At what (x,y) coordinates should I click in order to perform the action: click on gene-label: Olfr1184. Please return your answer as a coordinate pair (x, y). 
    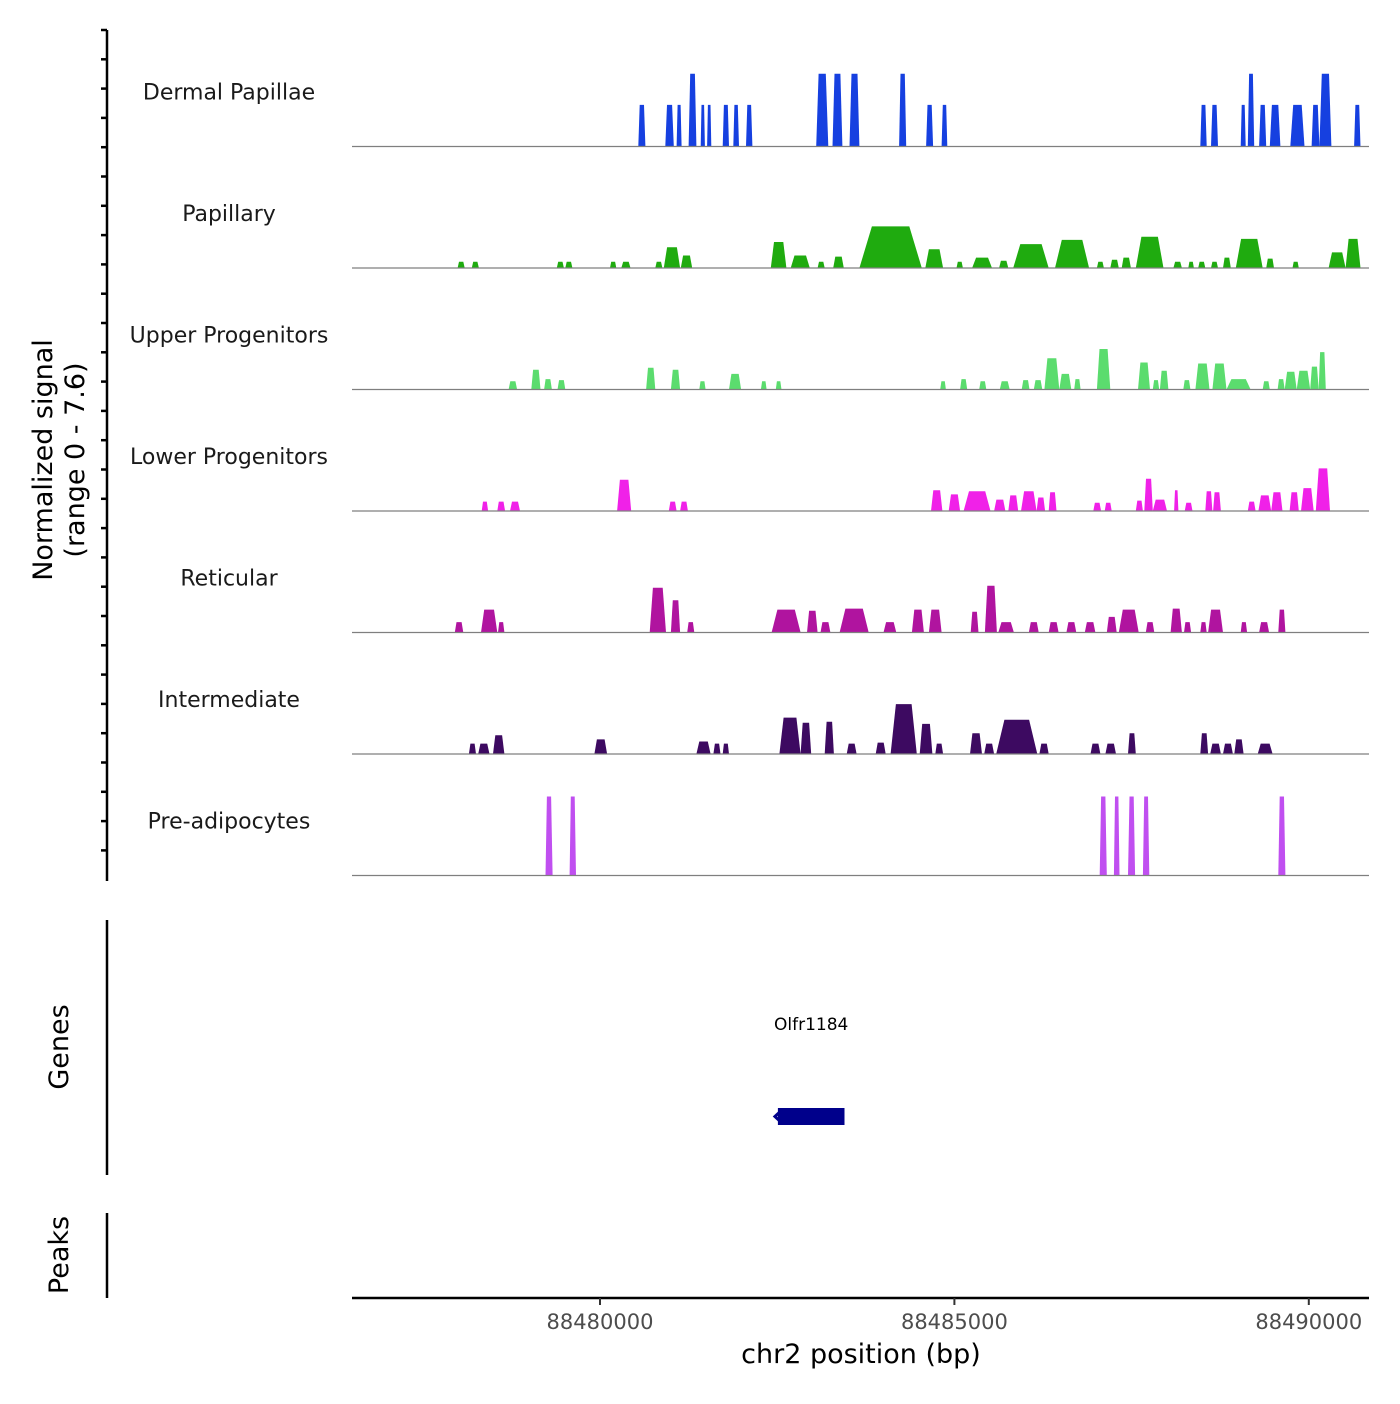
    Looking at the image, I should click on (811, 1025).